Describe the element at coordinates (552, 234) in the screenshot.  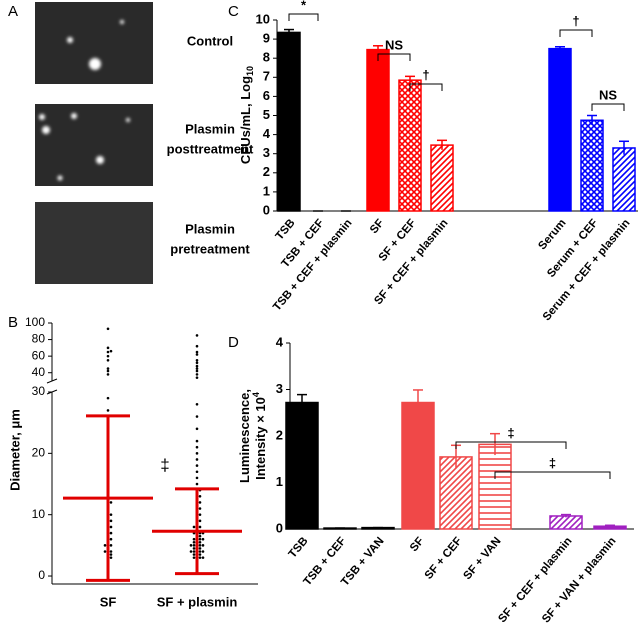
I see `x-tick-label: Serum` at that location.